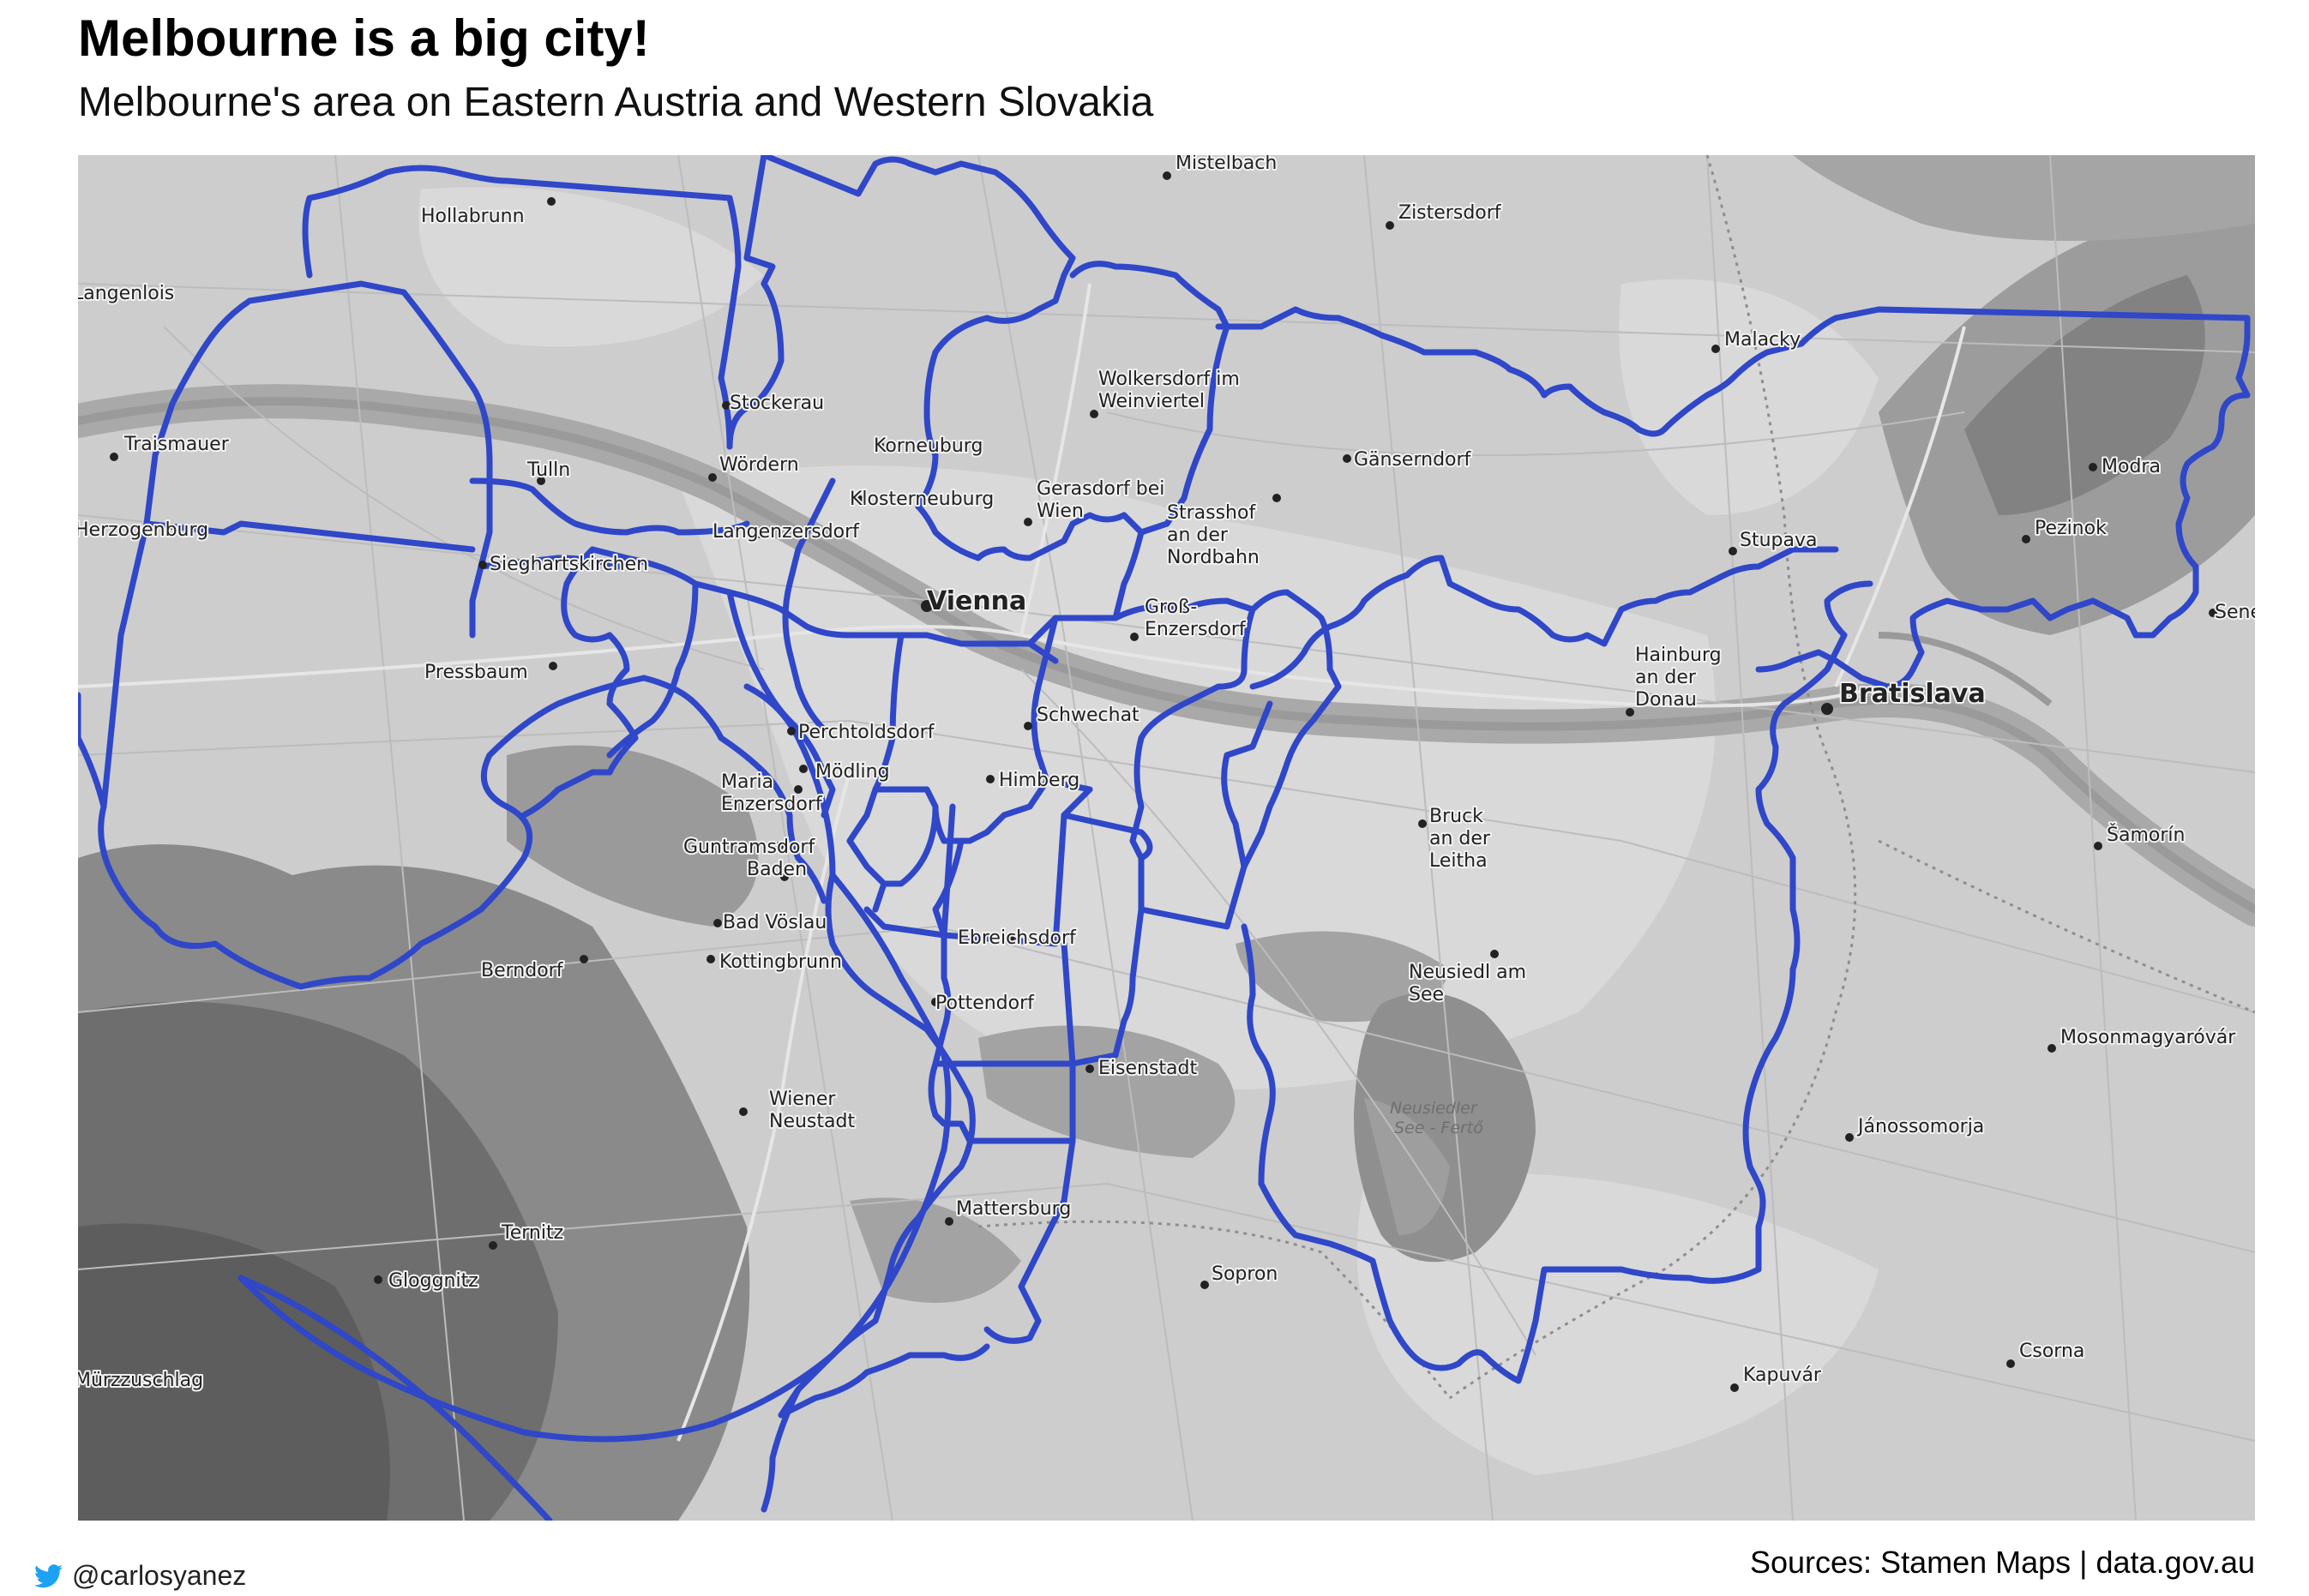 Image resolution: width=2309 pixels, height=1596 pixels. What do you see at coordinates (1245, 1274) in the screenshot?
I see `place-label-sopron: Sopron` at bounding box center [1245, 1274].